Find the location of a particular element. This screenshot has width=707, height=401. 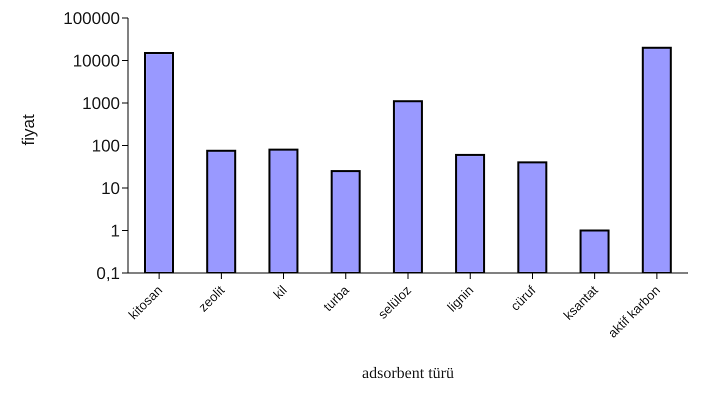

x-axis-title: adsorbent türü is located at coordinates (408, 373).